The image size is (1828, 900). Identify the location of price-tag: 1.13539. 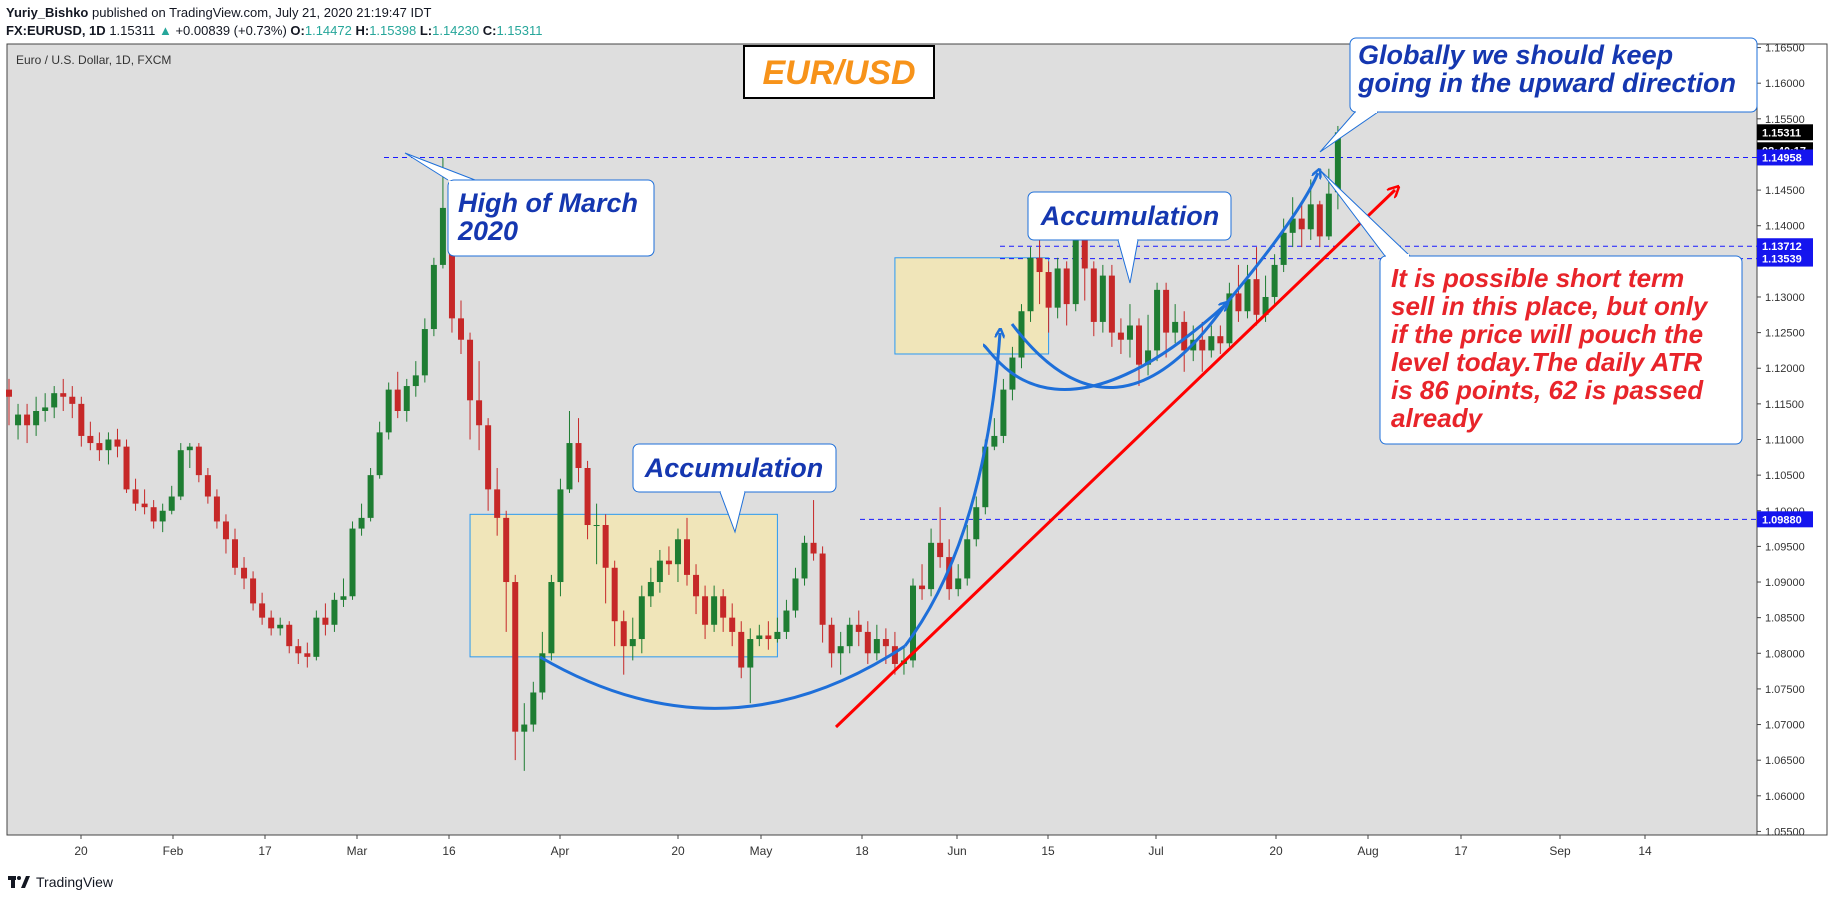
(1785, 258).